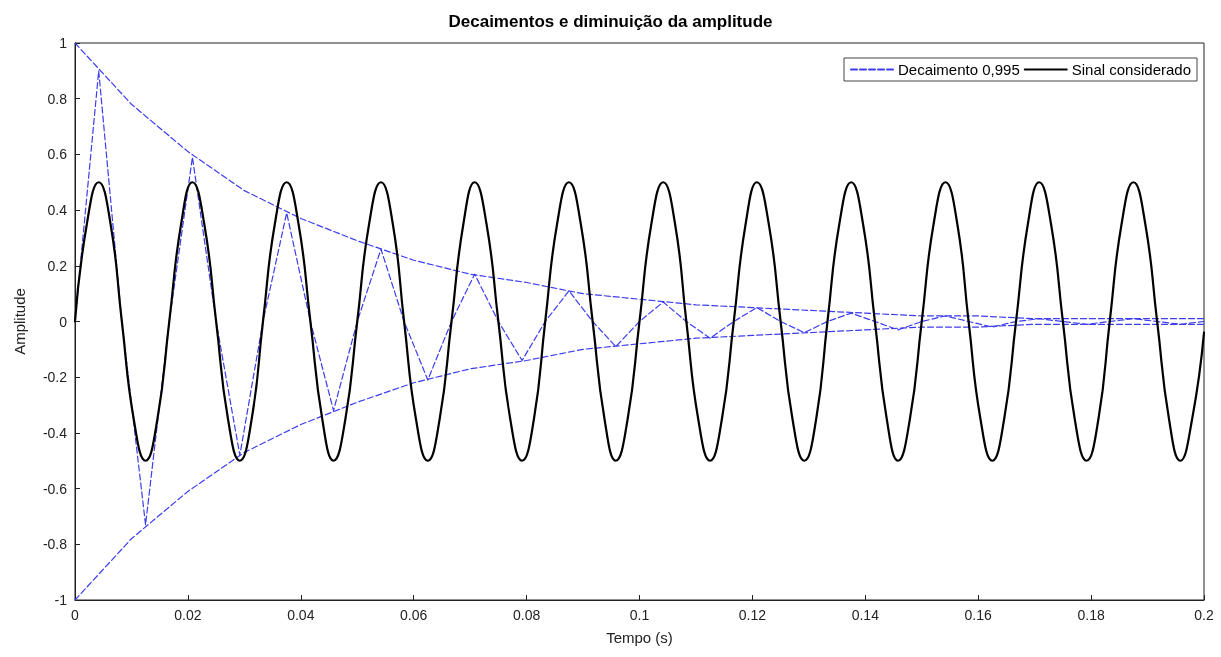 The height and width of the screenshot is (657, 1221). I want to click on x-tick-label: 0, so click(75, 615).